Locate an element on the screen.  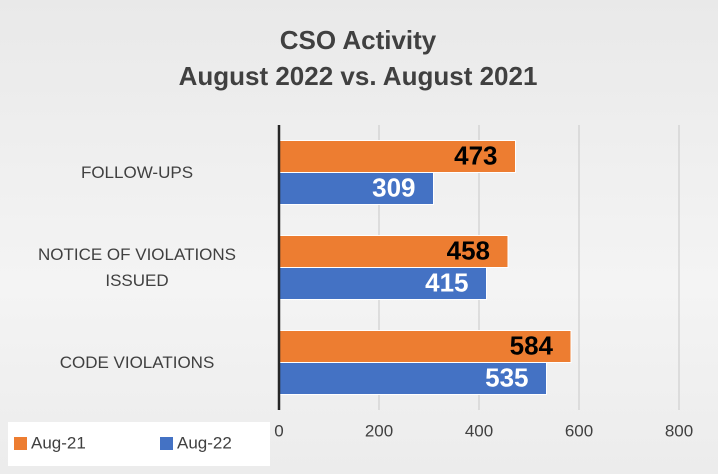
y-tick-label: CODE VIOLATIONS is located at coordinates (137, 362).